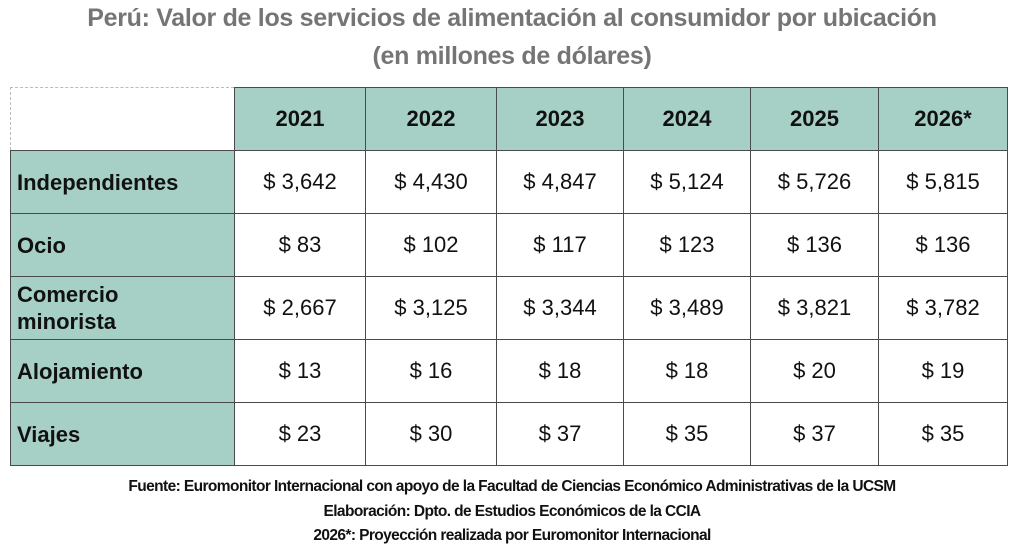  I want to click on table-cell: $ 4,847, so click(560, 182).